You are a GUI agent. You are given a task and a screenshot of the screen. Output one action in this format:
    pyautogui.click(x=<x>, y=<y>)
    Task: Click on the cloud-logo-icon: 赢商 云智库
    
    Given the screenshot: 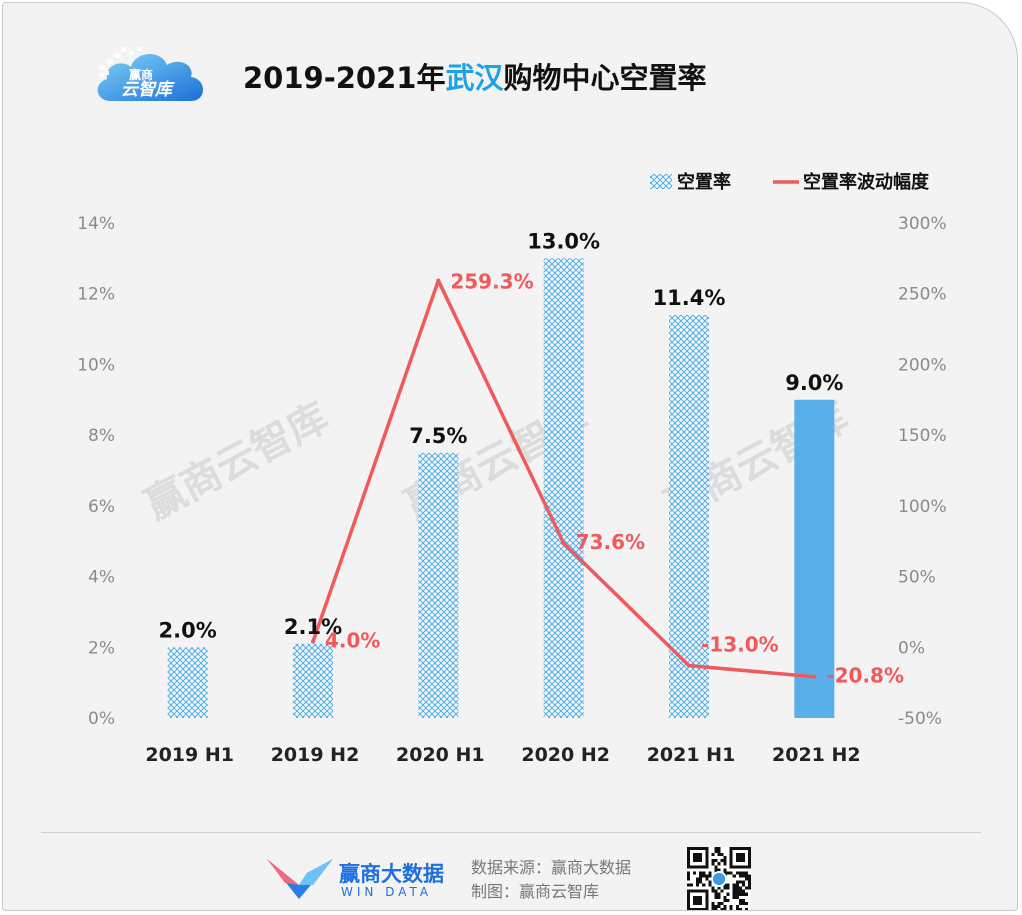 What is the action you would take?
    pyautogui.click(x=150, y=74)
    